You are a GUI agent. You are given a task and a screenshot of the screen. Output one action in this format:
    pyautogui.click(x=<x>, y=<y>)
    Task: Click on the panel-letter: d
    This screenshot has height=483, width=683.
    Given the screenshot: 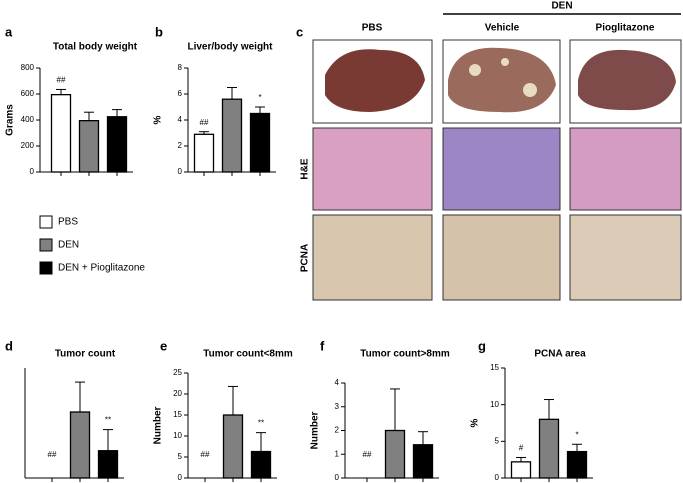 What is the action you would take?
    pyautogui.click(x=9, y=345)
    